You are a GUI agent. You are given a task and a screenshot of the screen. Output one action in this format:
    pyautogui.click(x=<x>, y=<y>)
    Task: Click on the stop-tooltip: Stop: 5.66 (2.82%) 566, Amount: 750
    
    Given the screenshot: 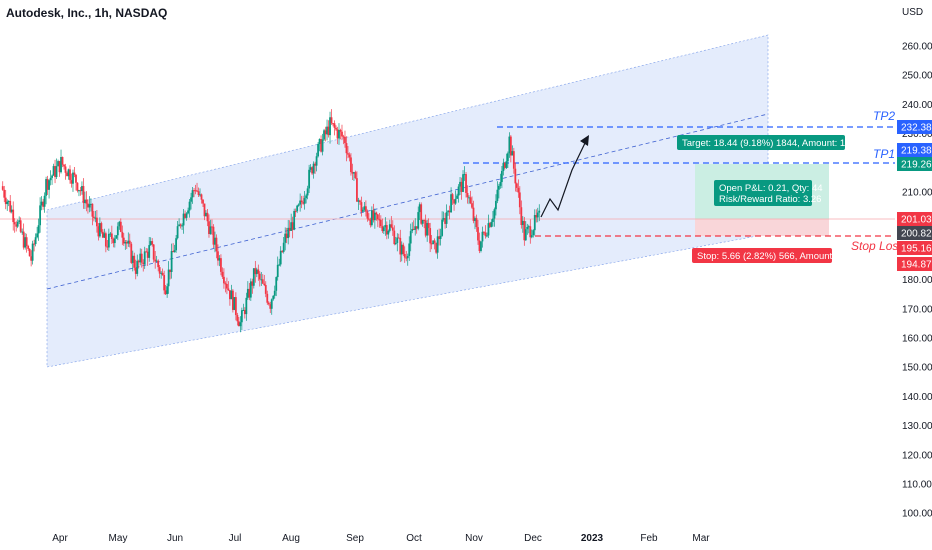 What is the action you would take?
    pyautogui.click(x=772, y=255)
    